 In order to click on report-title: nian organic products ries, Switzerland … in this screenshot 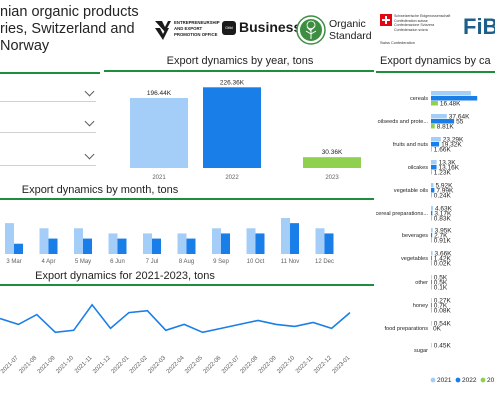, I will do `click(75, 29)`.